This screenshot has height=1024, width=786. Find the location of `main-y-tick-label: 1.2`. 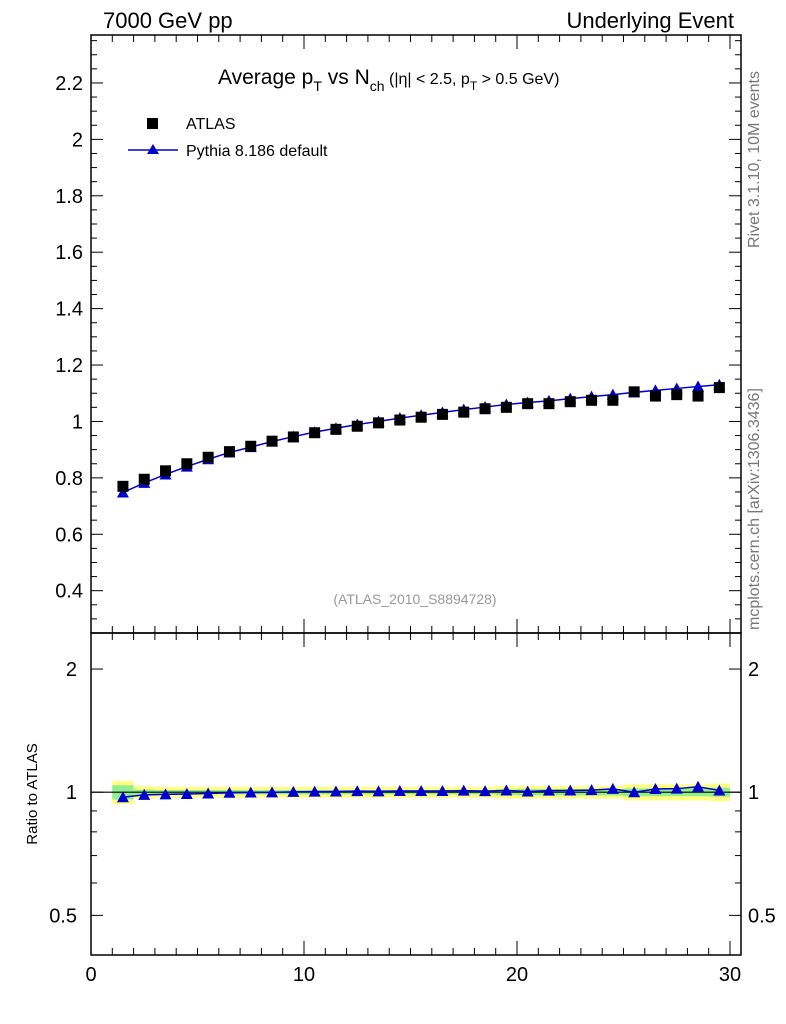

main-y-tick-label: 1.2 is located at coordinates (69, 366).